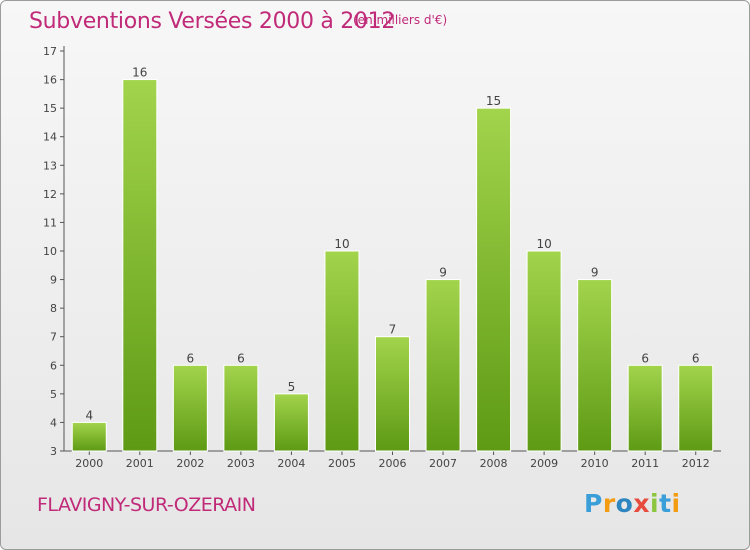 This screenshot has height=550, width=750. I want to click on y-tick-label: 16, so click(50, 80).